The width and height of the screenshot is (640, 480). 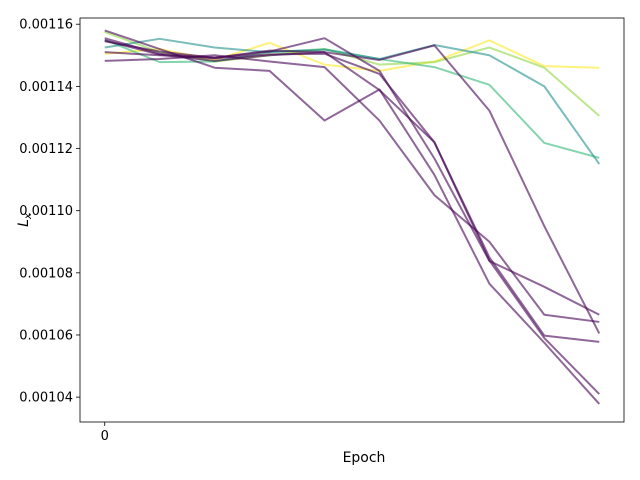 I want to click on y-axis-label-main: L, so click(x=24, y=223).